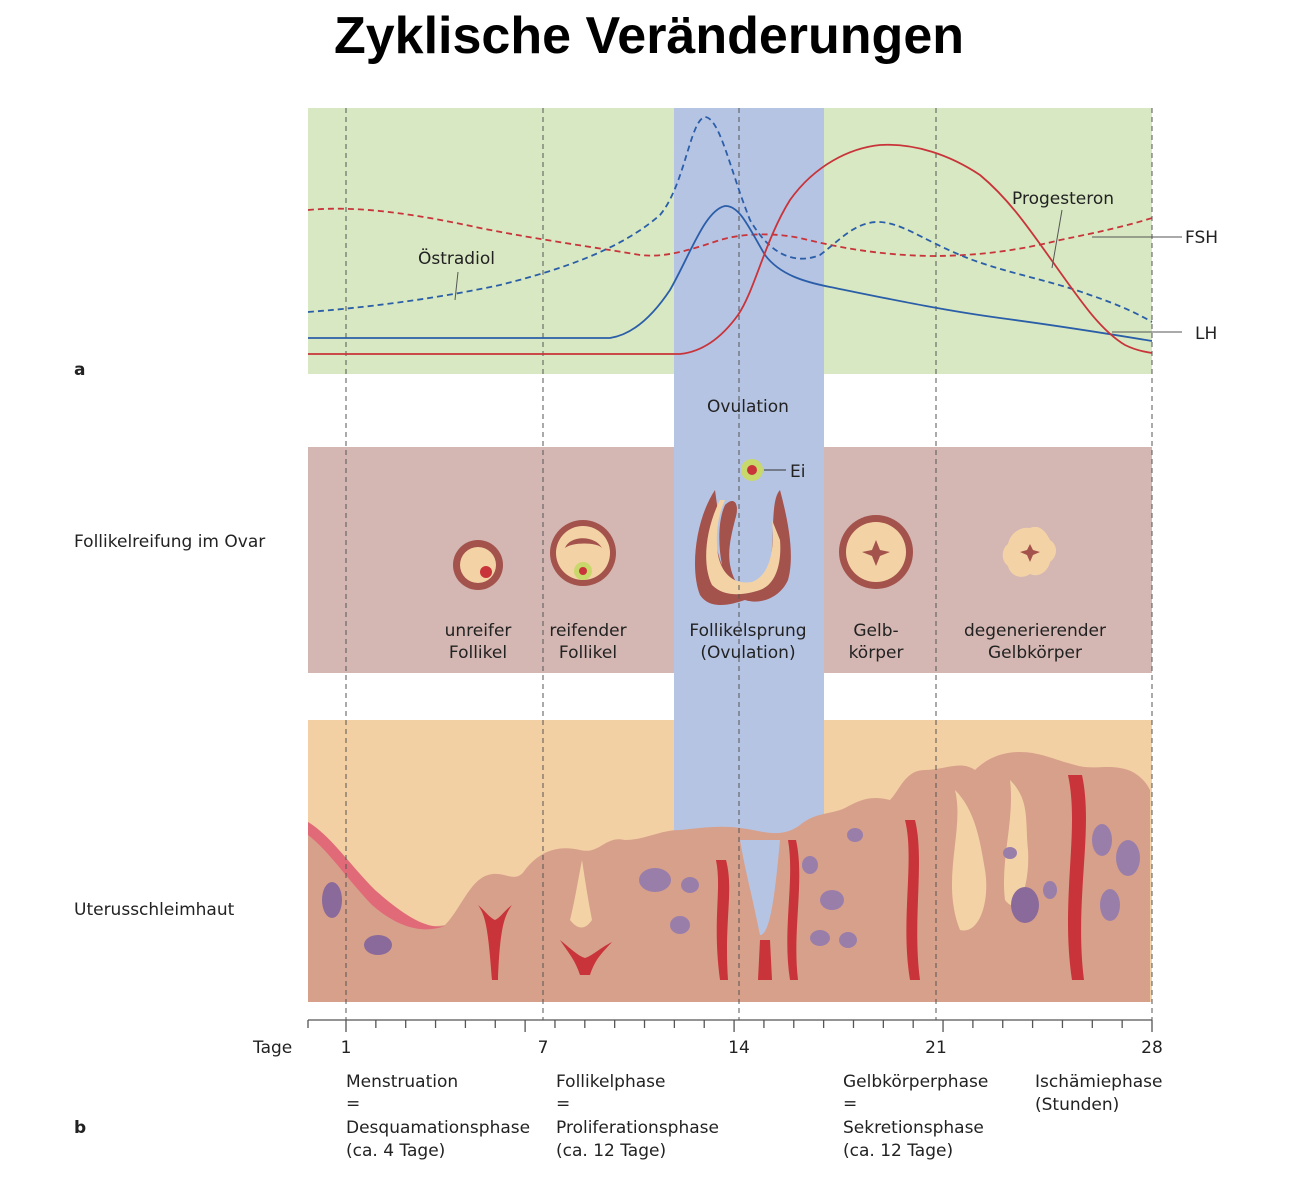 This screenshot has height=1192, width=1298. I want to click on day-tick-1: 1, so click(346, 1048).